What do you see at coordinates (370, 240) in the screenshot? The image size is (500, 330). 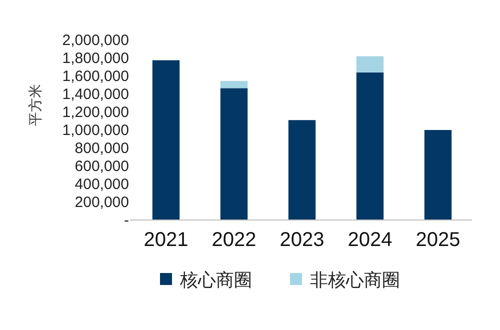 I see `x-tick-label: 2024` at bounding box center [370, 240].